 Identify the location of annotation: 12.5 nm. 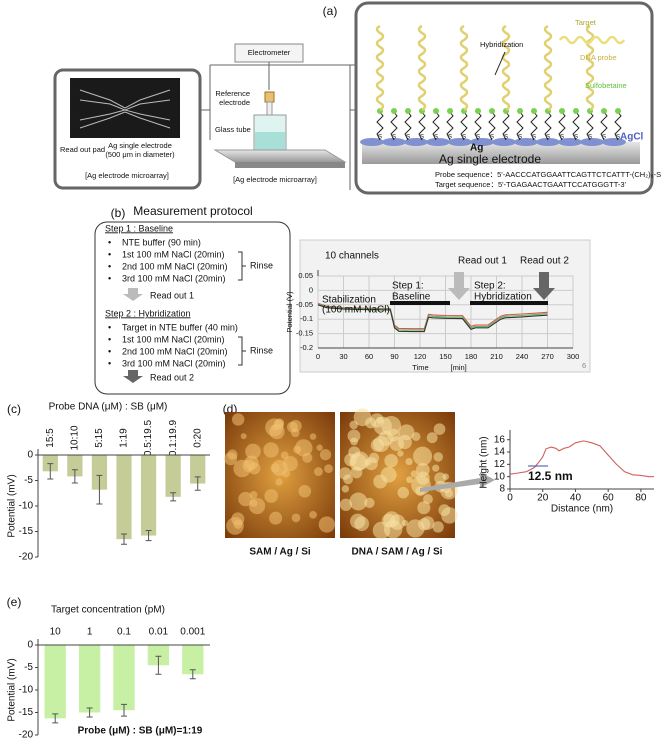
(550, 476).